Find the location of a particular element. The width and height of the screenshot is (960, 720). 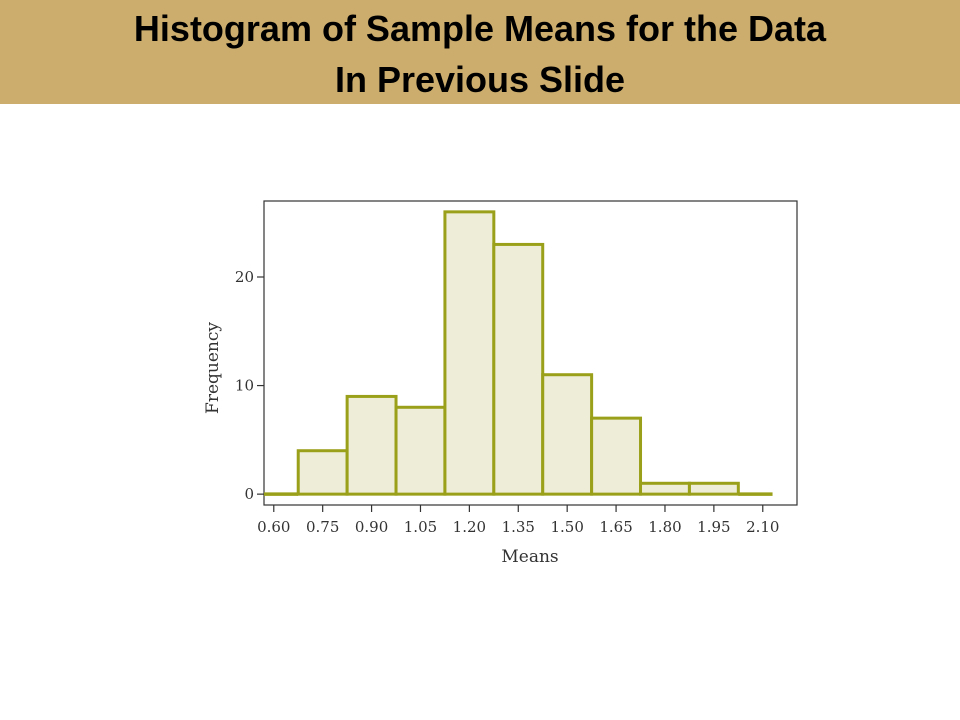

x-tick-label: 0.90 is located at coordinates (371, 527).